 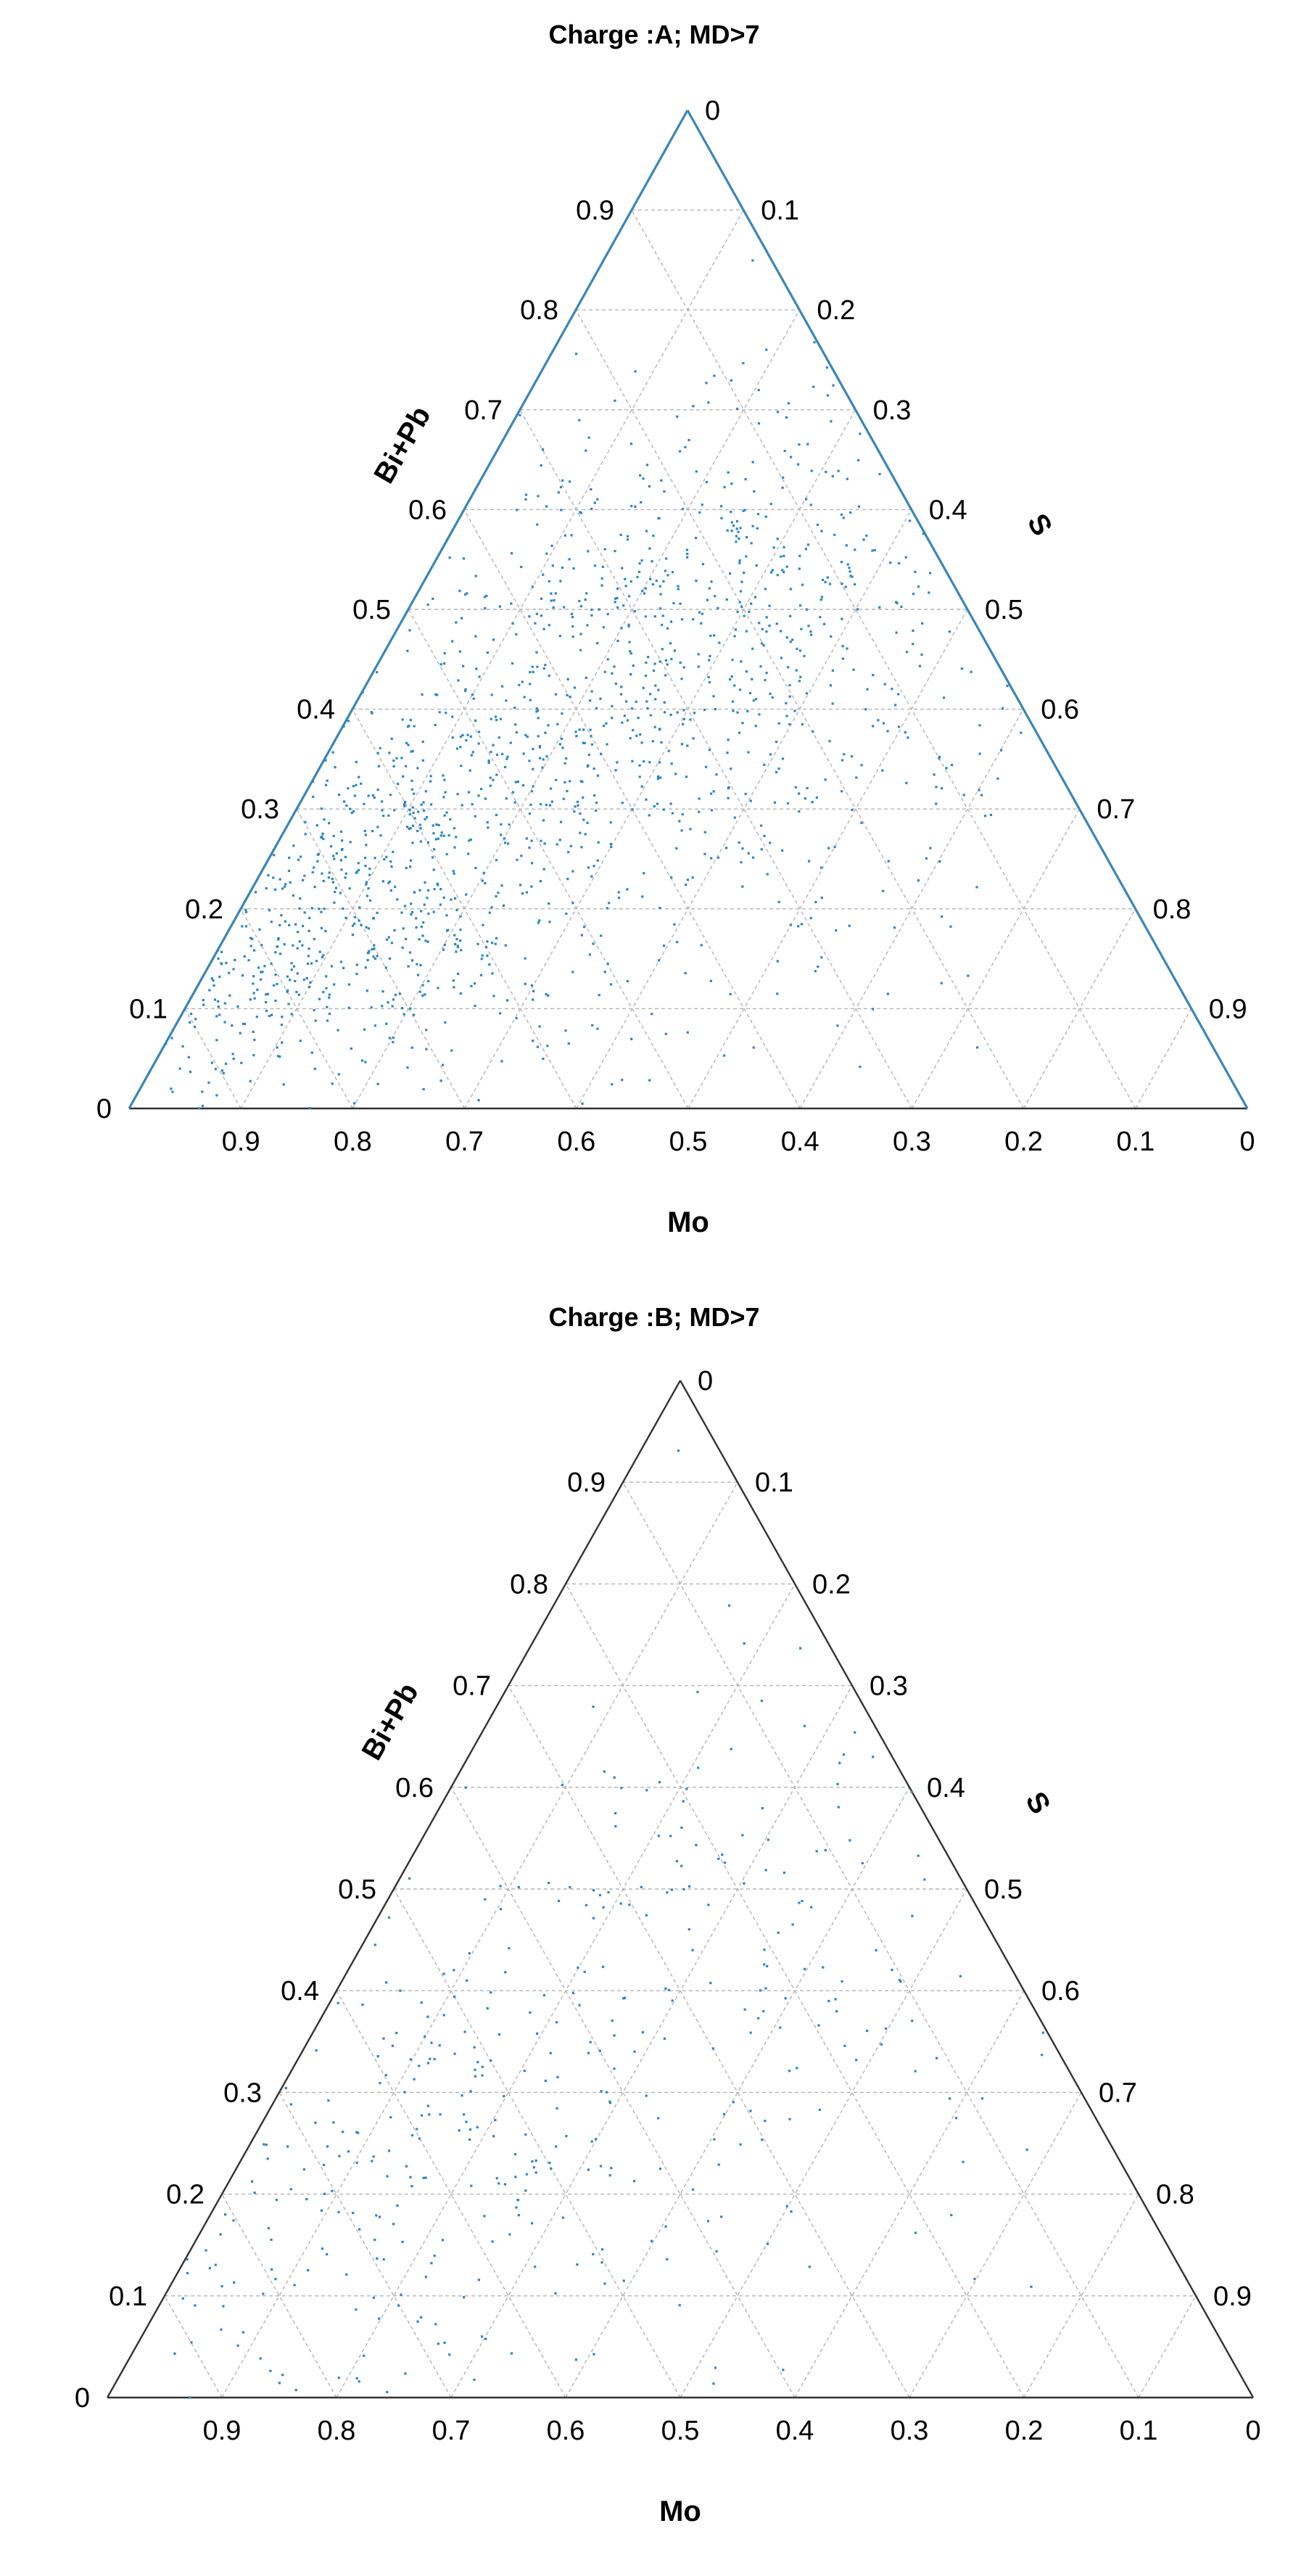 What do you see at coordinates (1004, 610) in the screenshot?
I see `tick-label: 0.5` at bounding box center [1004, 610].